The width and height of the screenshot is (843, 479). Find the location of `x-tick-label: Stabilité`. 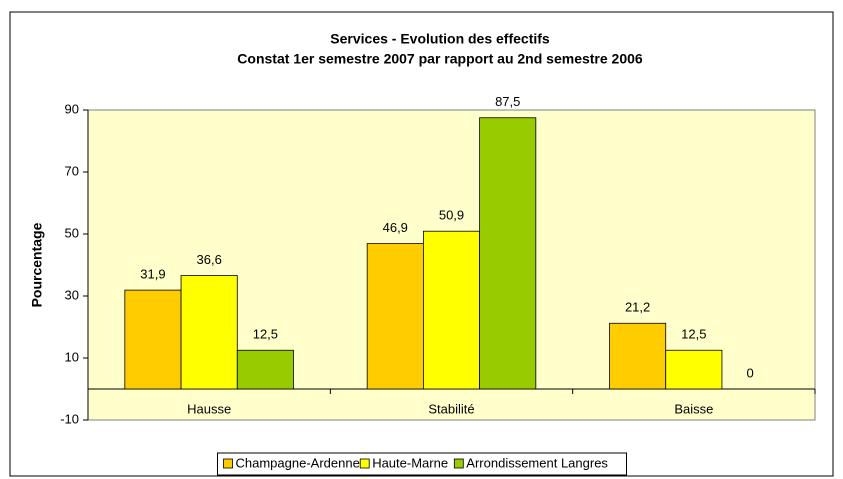

x-tick-label: Stabilité is located at coordinates (451, 408).